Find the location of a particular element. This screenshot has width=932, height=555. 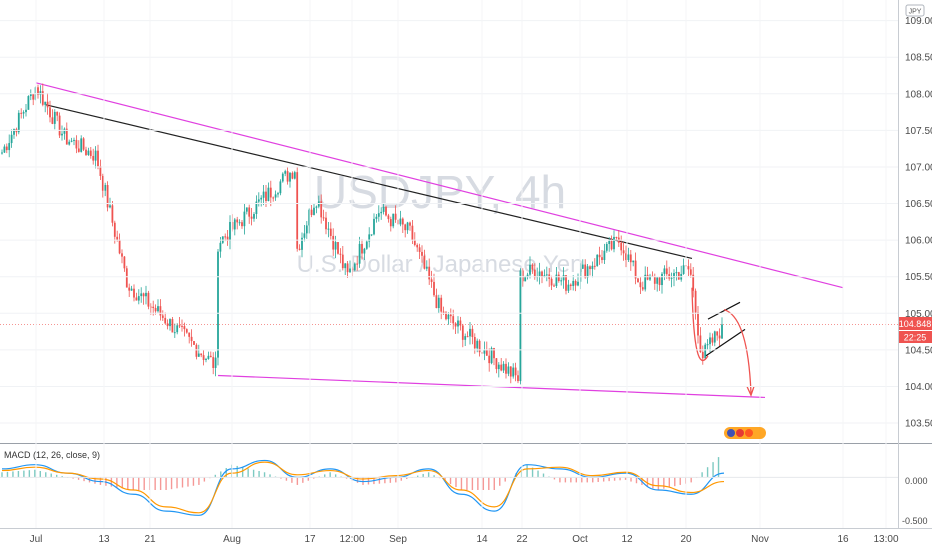

currency-badge is located at coordinates (915, 10).